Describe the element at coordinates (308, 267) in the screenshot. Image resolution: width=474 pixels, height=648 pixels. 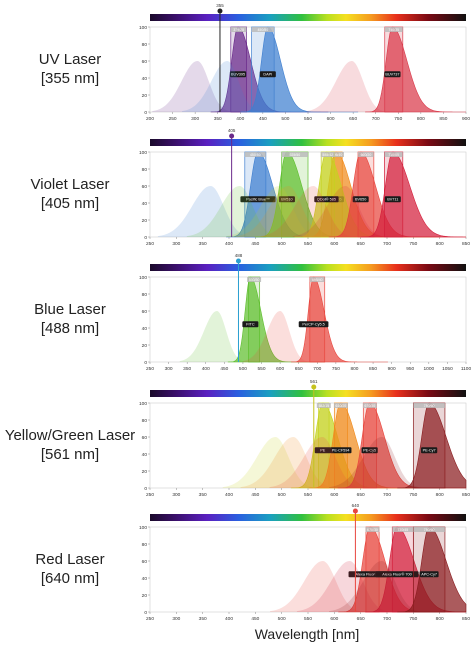
I see `spectrum-color-bar` at that location.